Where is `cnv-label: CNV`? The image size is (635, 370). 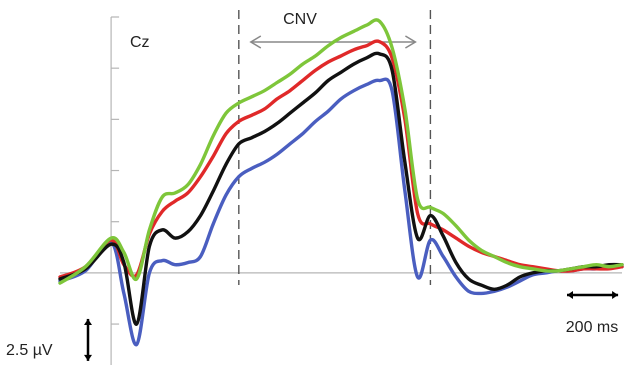
cnv-label: CNV is located at coordinates (300, 19).